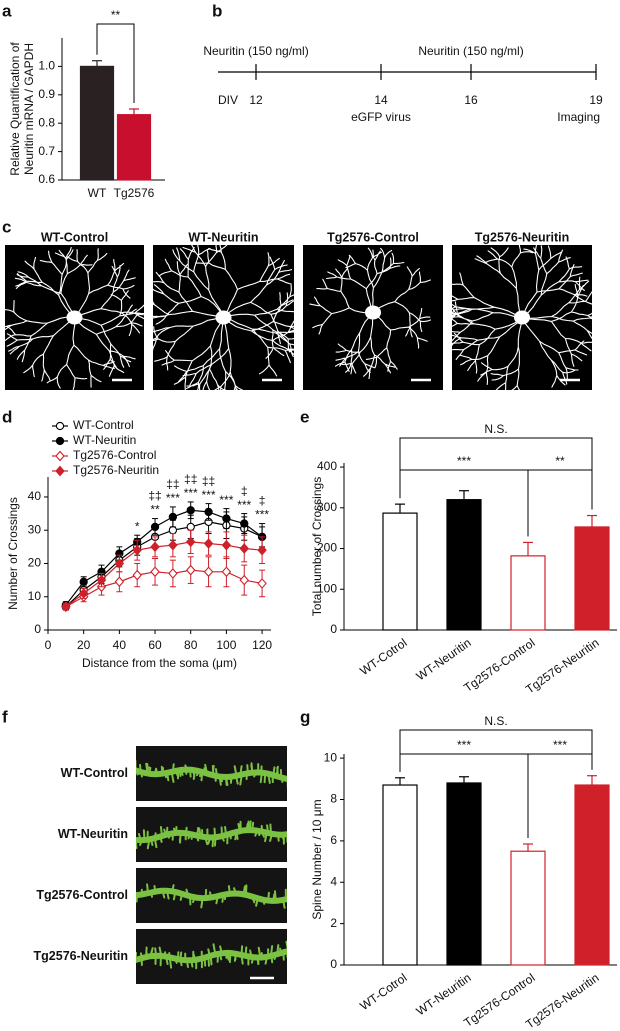  I want to click on y-tick-label: 100, so click(327, 588).